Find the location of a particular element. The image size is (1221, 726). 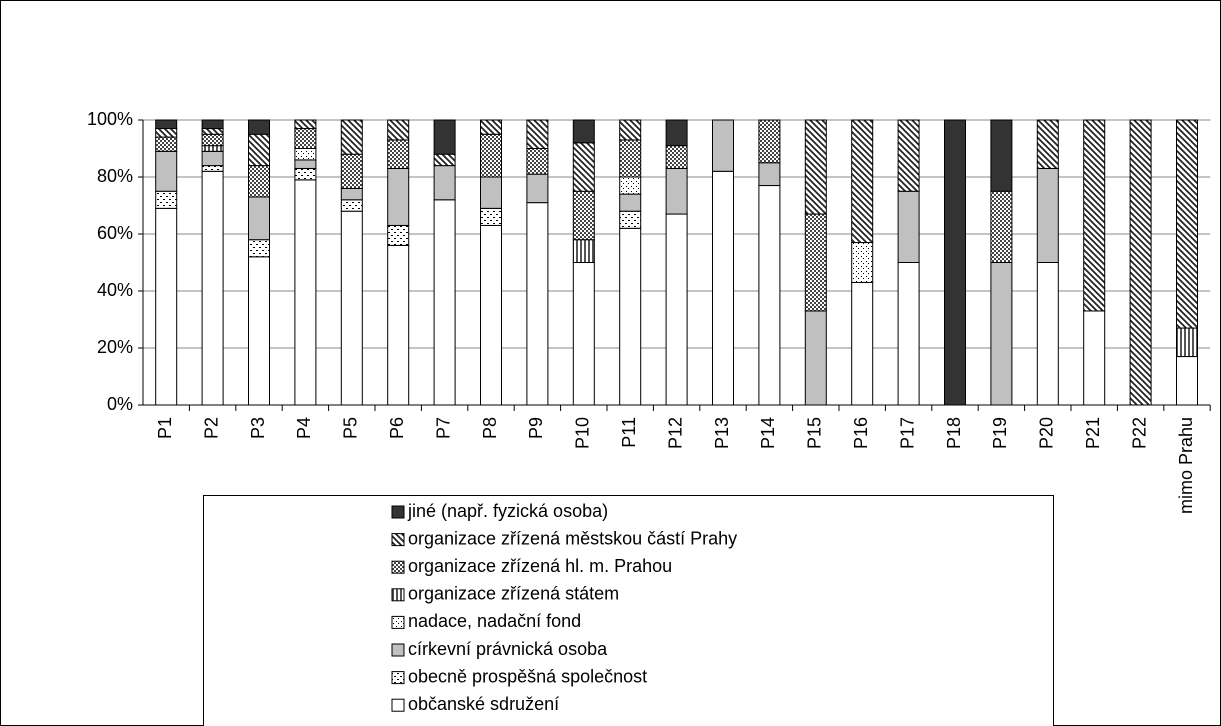

legend-label: organizace zřízená městskou částí Prahy is located at coordinates (572, 538).